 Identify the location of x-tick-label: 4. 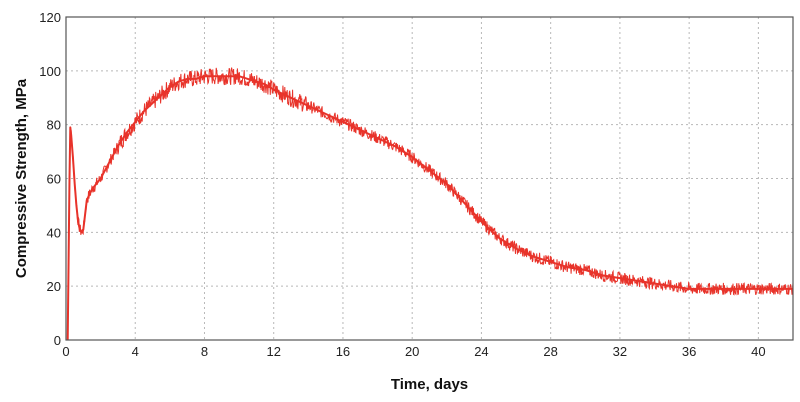
(135, 351).